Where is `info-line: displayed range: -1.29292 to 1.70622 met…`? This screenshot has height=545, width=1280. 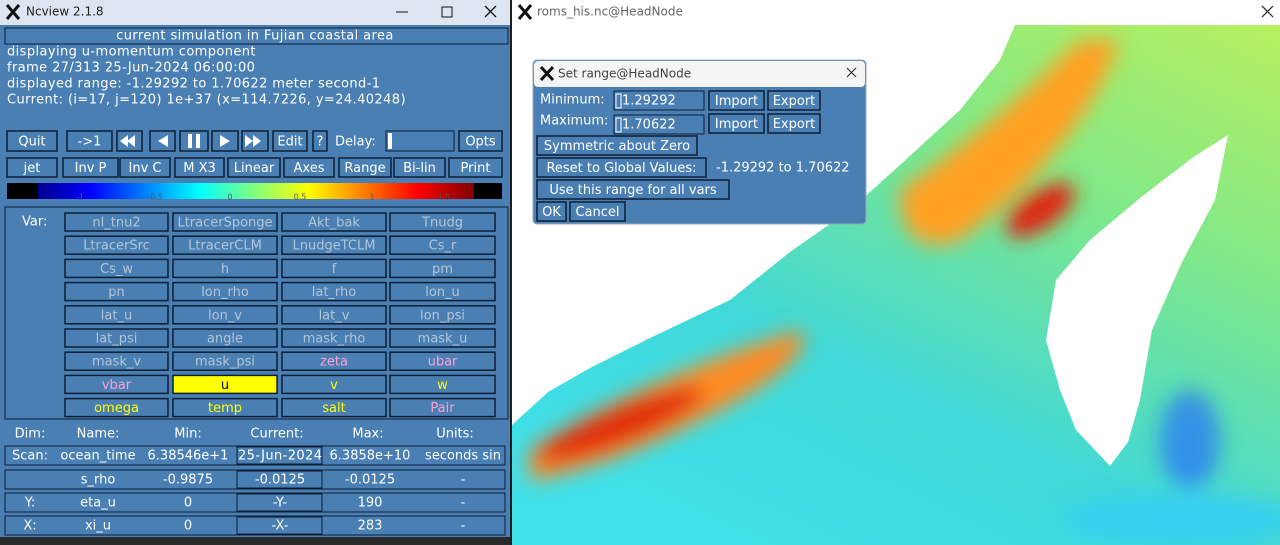
info-line: displayed range: -1.29292 to 1.70622 met… is located at coordinates (193, 84).